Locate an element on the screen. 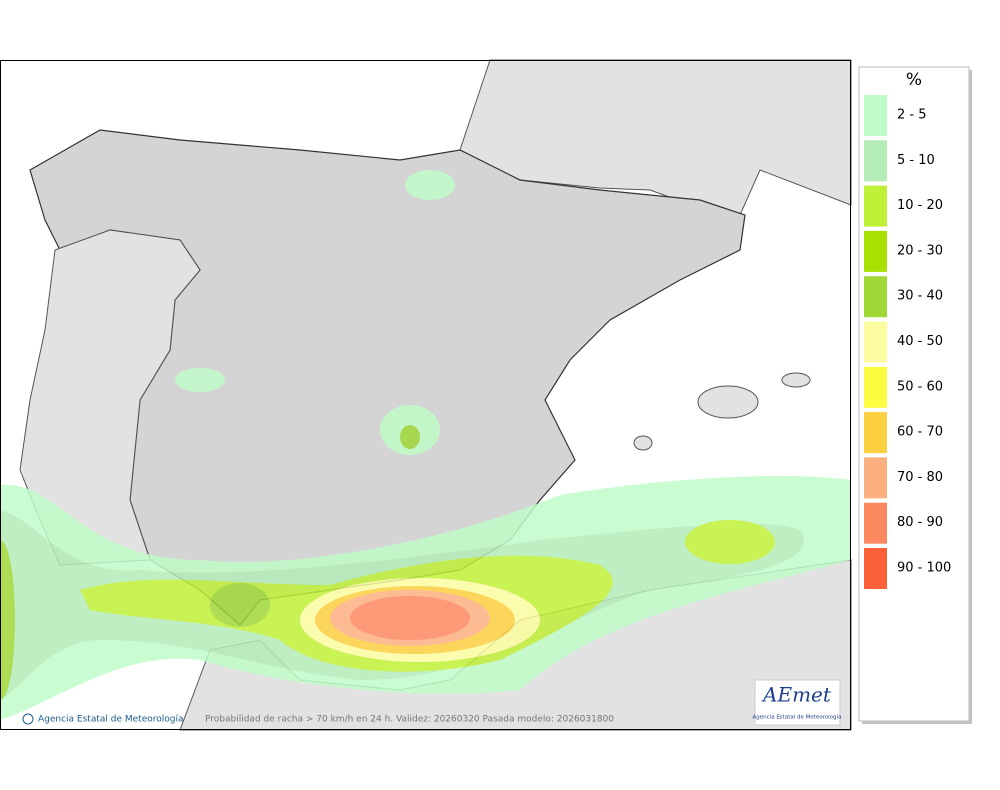 Image resolution: width=1000 pixels, height=790 pixels. legend-label: 5 - 10 is located at coordinates (916, 160).